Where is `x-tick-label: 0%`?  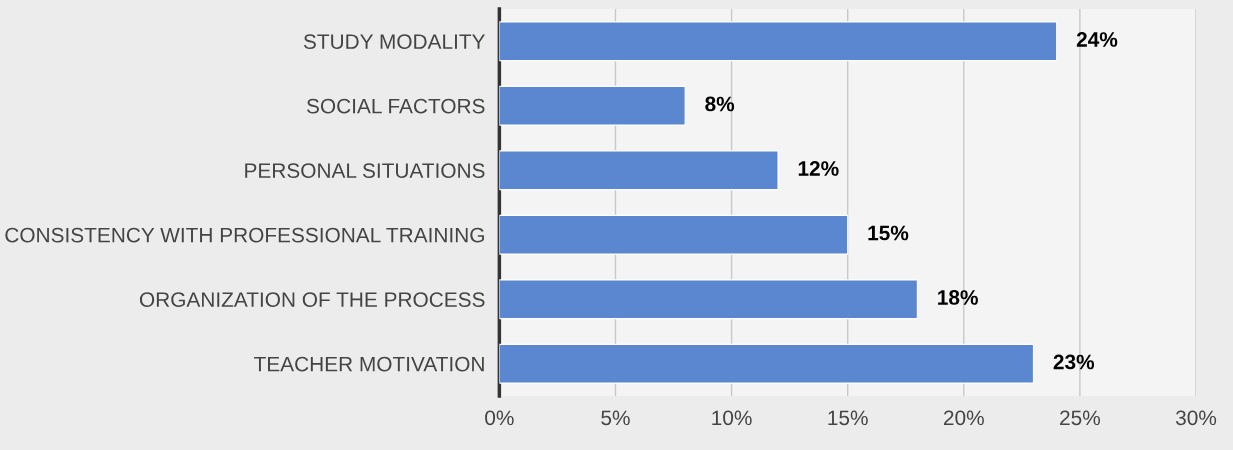 x-tick-label: 0% is located at coordinates (499, 418).